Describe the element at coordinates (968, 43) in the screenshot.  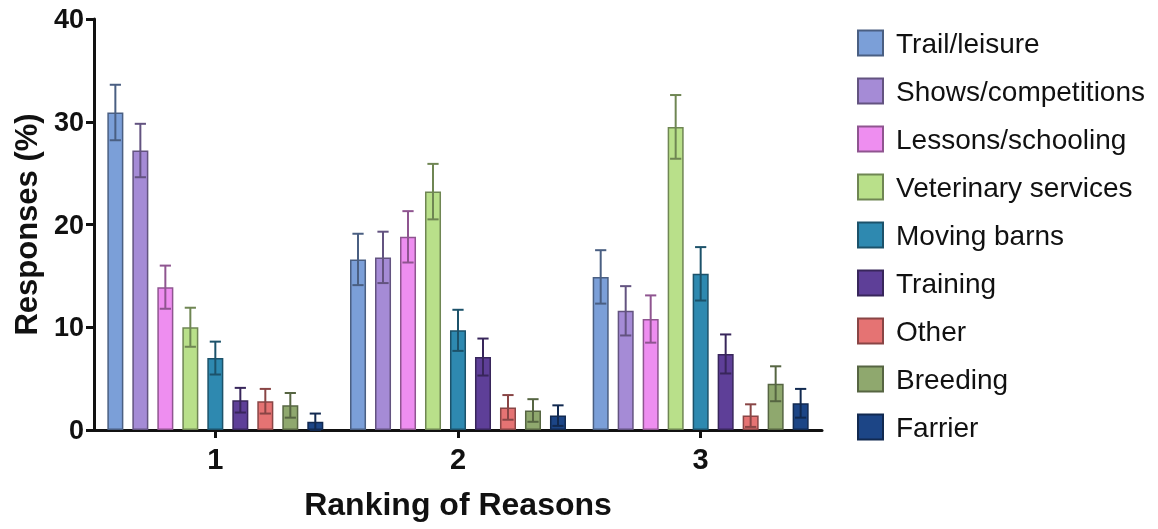
I see `legend-label: Trail/leisure` at that location.